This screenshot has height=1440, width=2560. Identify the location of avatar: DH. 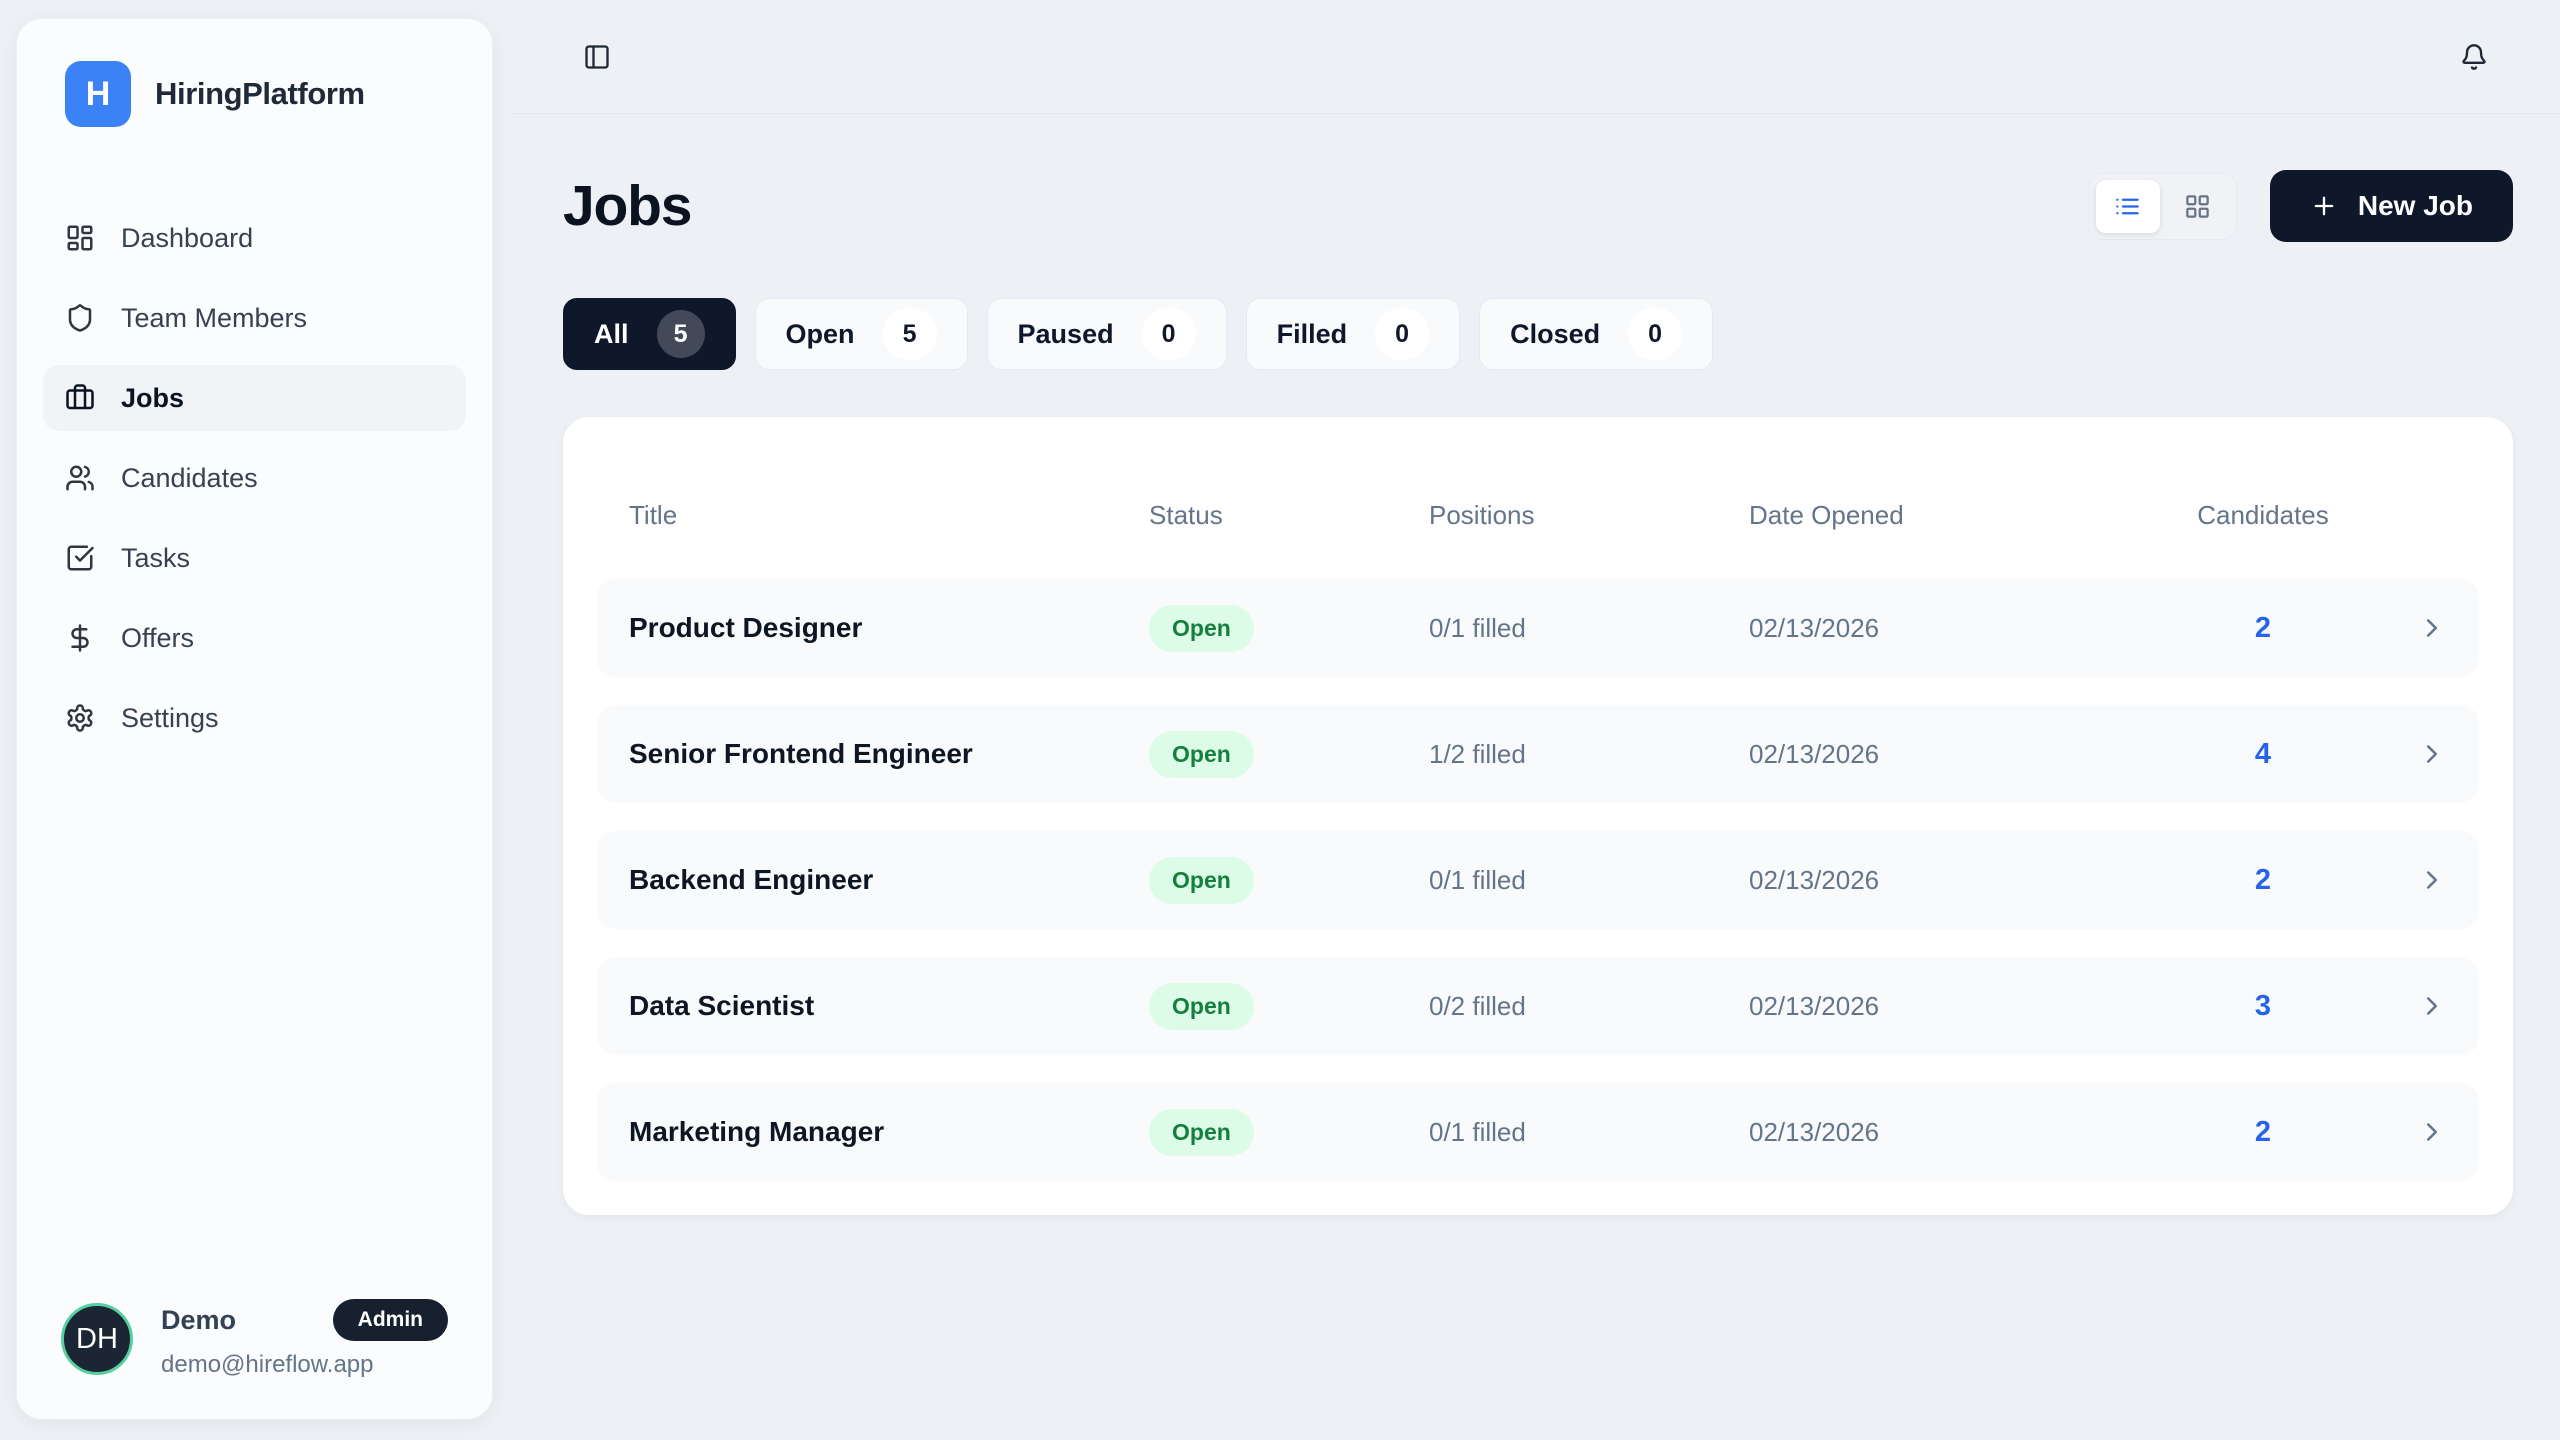
(97, 1339).